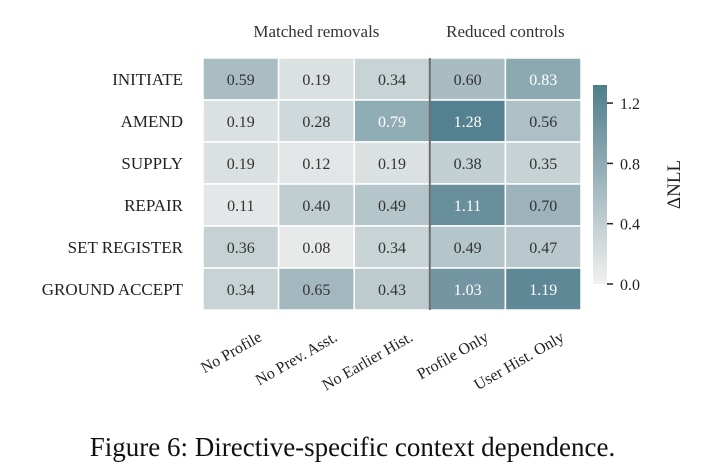 Image resolution: width=705 pixels, height=476 pixels. Describe the element at coordinates (316, 122) in the screenshot. I see `cell-value-label: 0.28` at that location.